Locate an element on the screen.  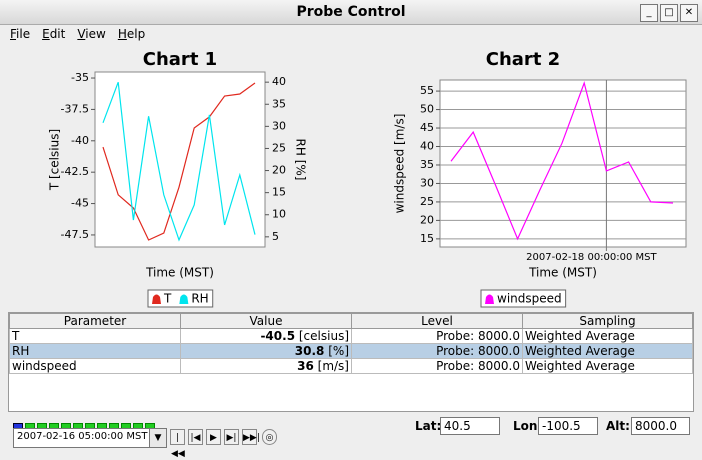
parameter-cell: T is located at coordinates (95, 336).